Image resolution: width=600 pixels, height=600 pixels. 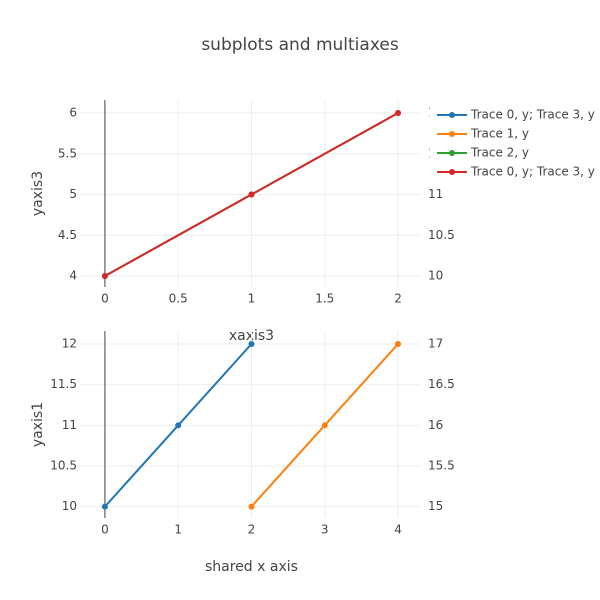 What do you see at coordinates (435, 344) in the screenshot?
I see `y2-tick-label: 17` at bounding box center [435, 344].